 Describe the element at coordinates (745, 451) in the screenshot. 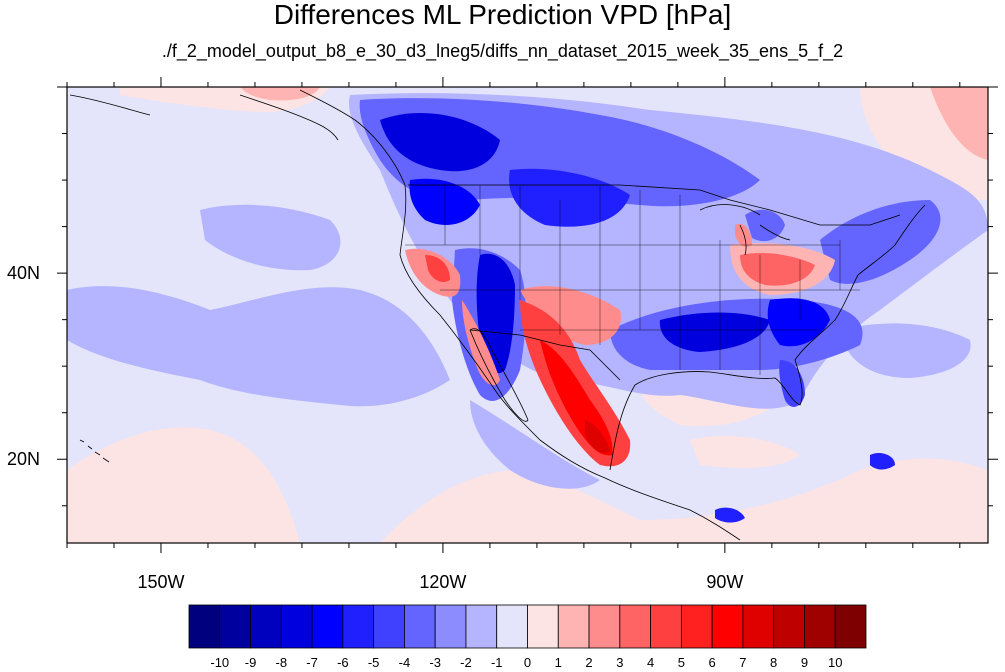

I see `positive-region-caribbean` at that location.